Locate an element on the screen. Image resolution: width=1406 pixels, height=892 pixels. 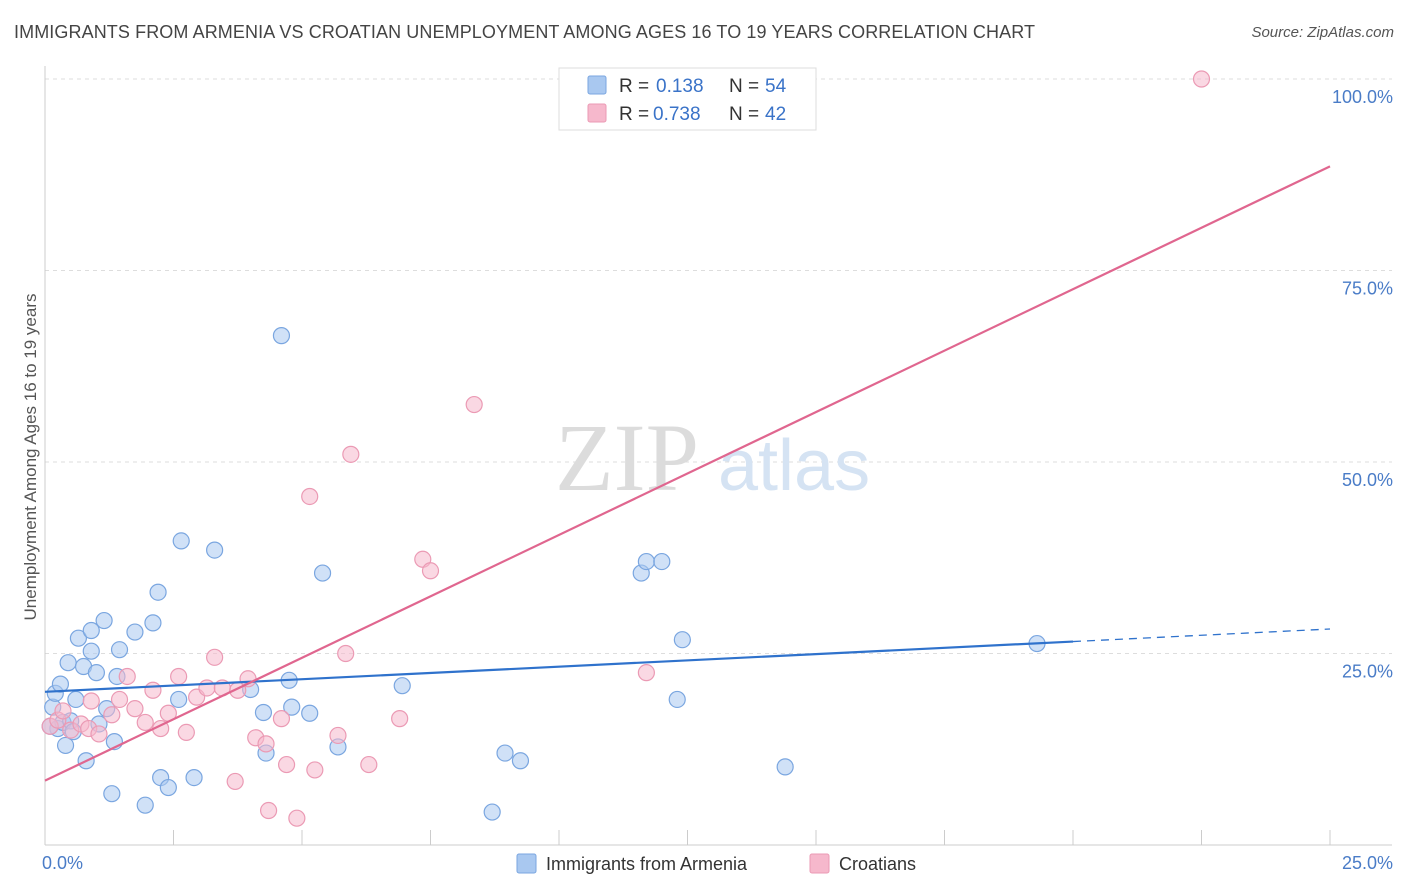
bottom-legend-armenia: Immigrants from Armenia is located at coordinates (647, 864).